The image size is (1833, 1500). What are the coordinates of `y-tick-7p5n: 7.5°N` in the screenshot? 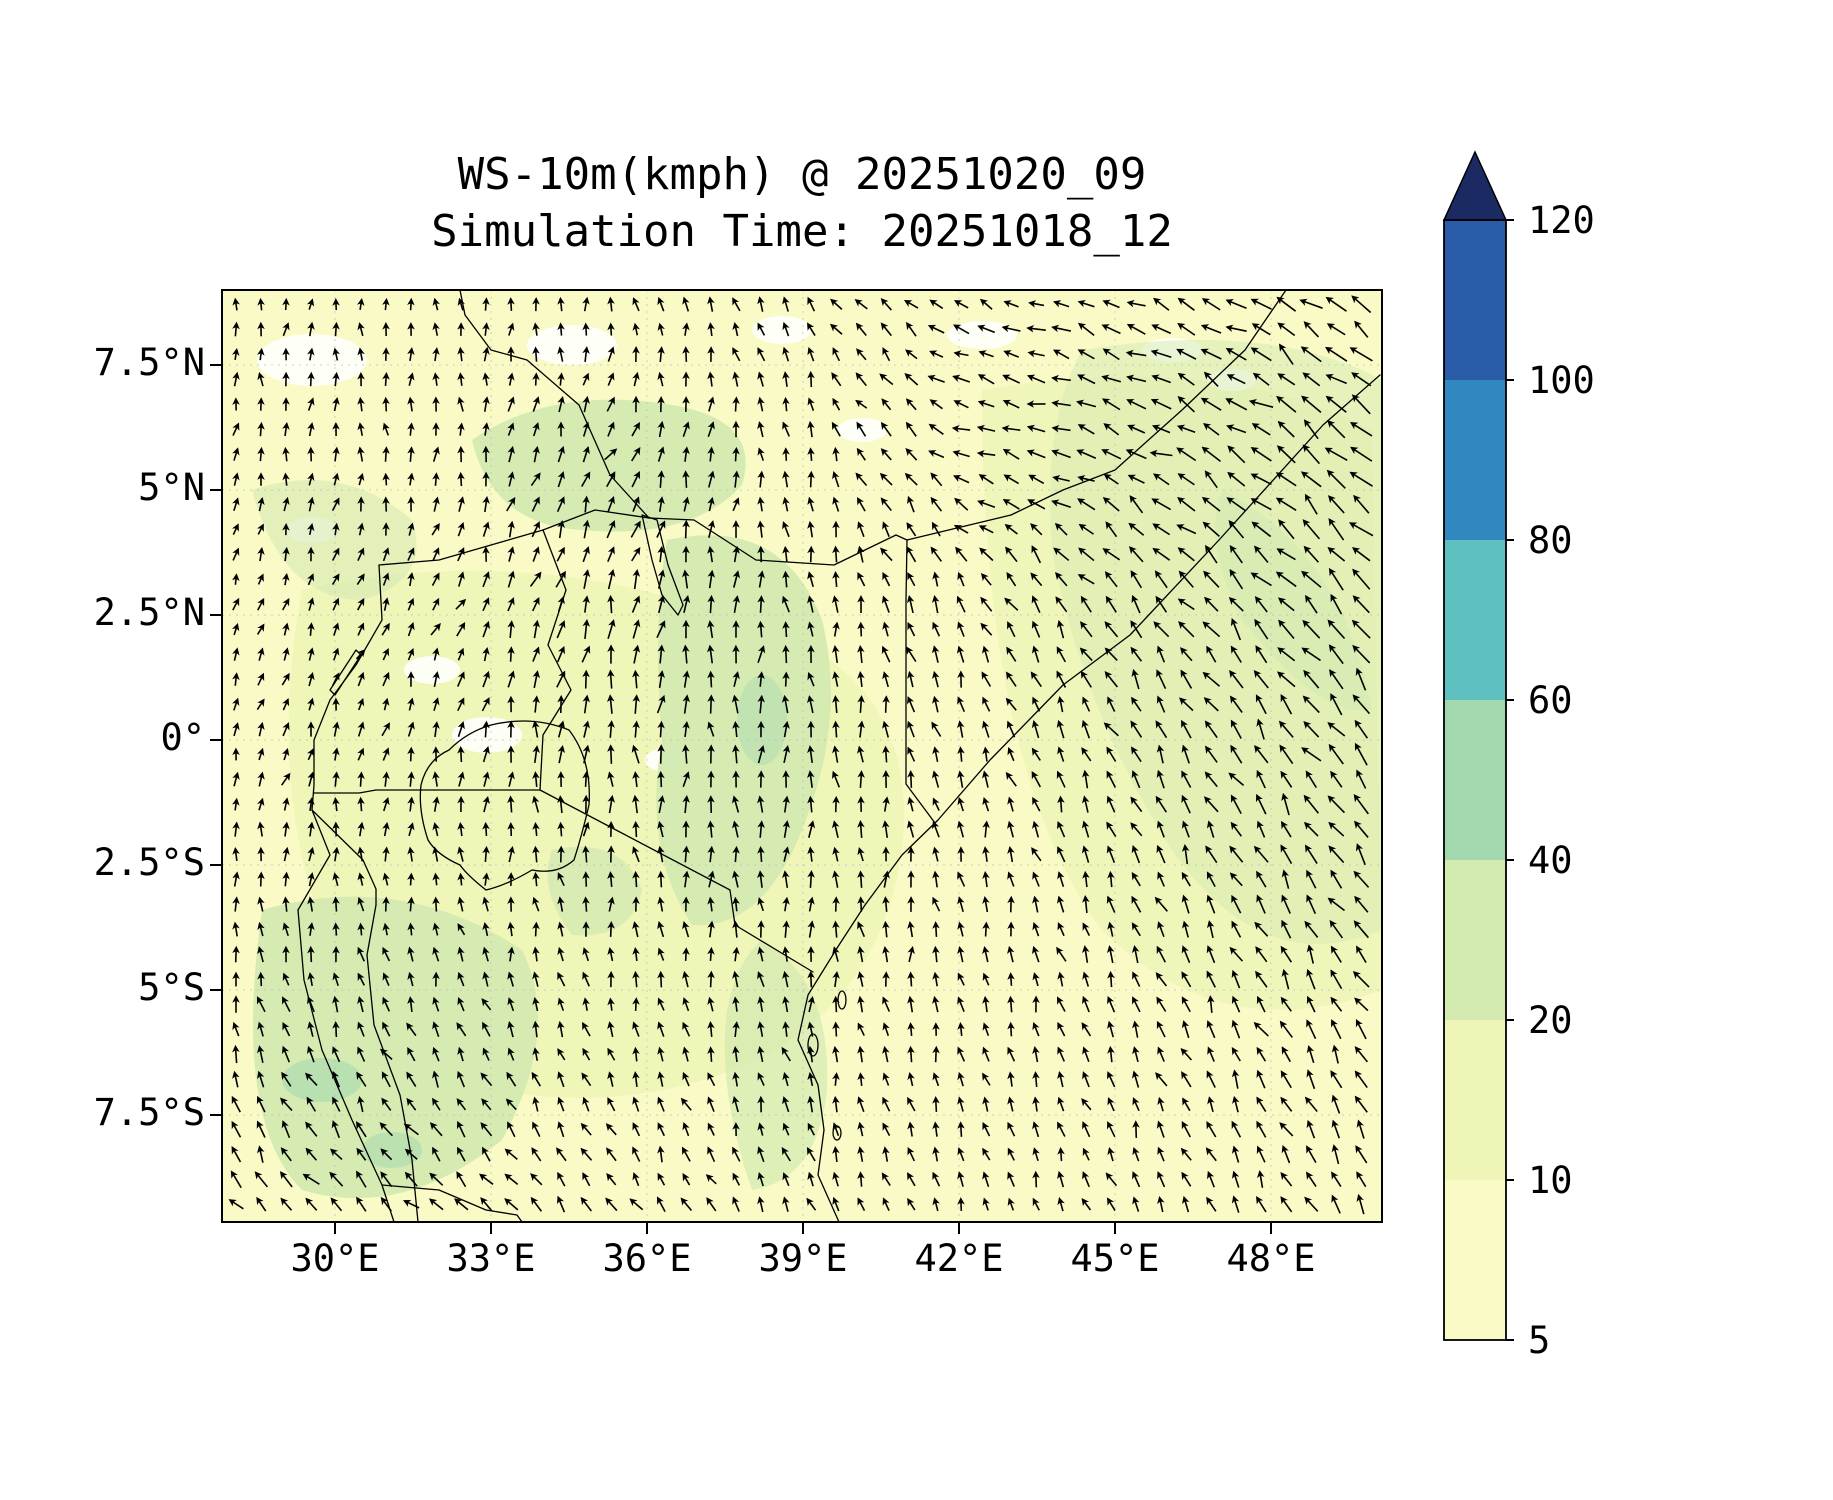 It's located at (149, 362).